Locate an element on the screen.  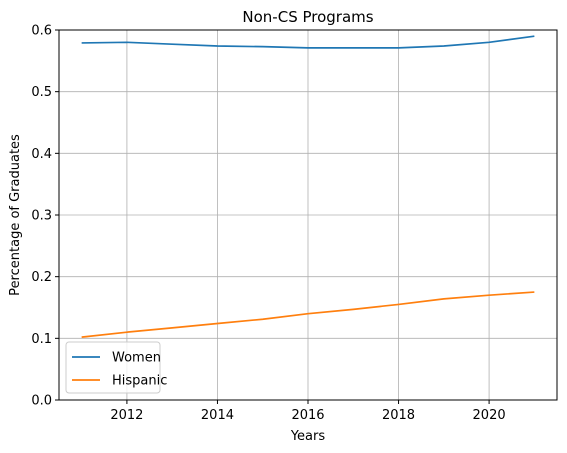
y-tick-label: 0.4 is located at coordinates (41, 154).